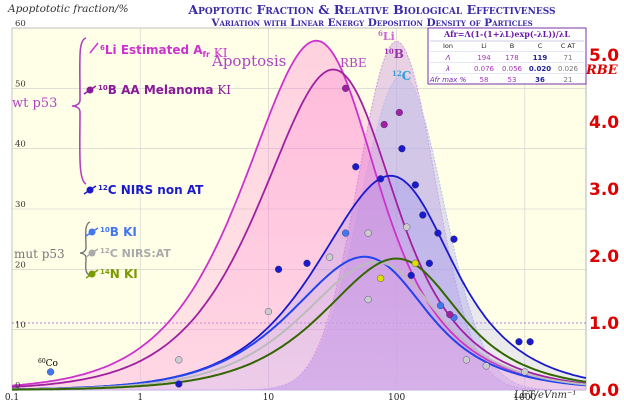  Describe the element at coordinates (448, 58) in the screenshot. I see `table-row-label: Λ` at that location.